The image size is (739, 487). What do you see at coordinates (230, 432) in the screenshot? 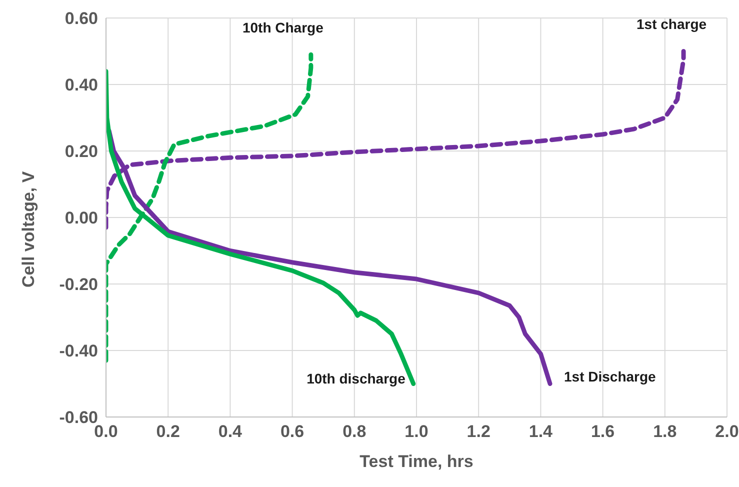
I see `x-tick-label: 0.4` at bounding box center [230, 432].